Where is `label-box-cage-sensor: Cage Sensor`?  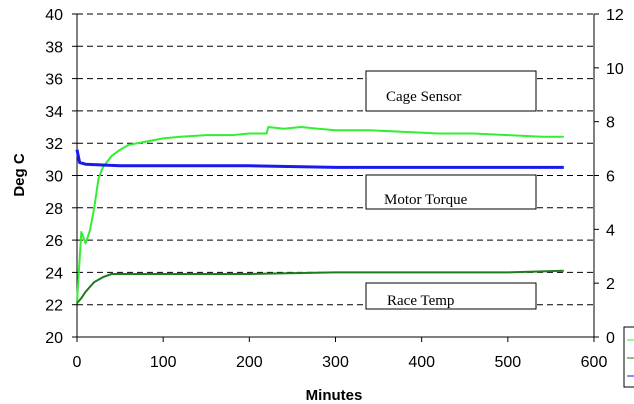 label-box-cage-sensor: Cage Sensor is located at coordinates (451, 91).